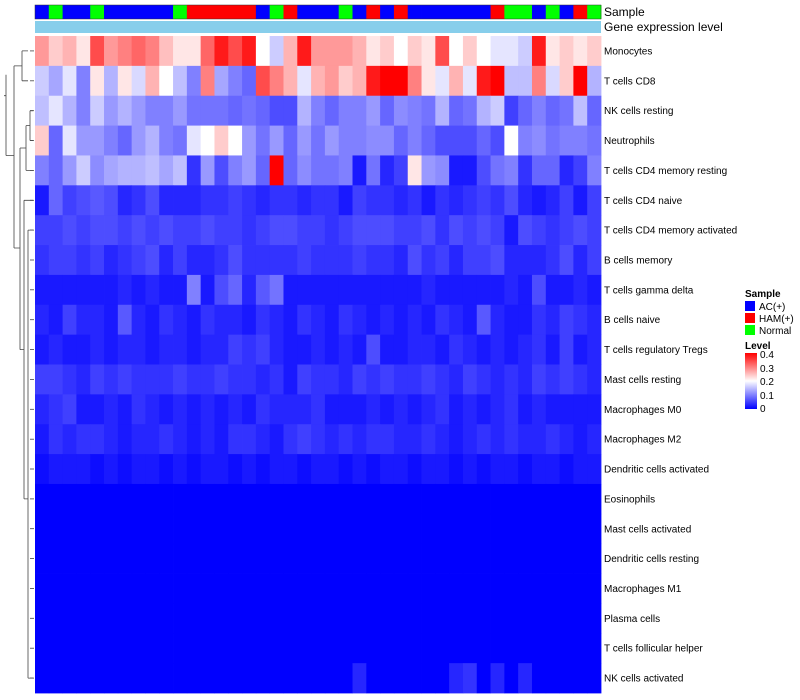 This screenshot has width=800, height=700. I want to click on row-dendrogram, so click(19, 364).